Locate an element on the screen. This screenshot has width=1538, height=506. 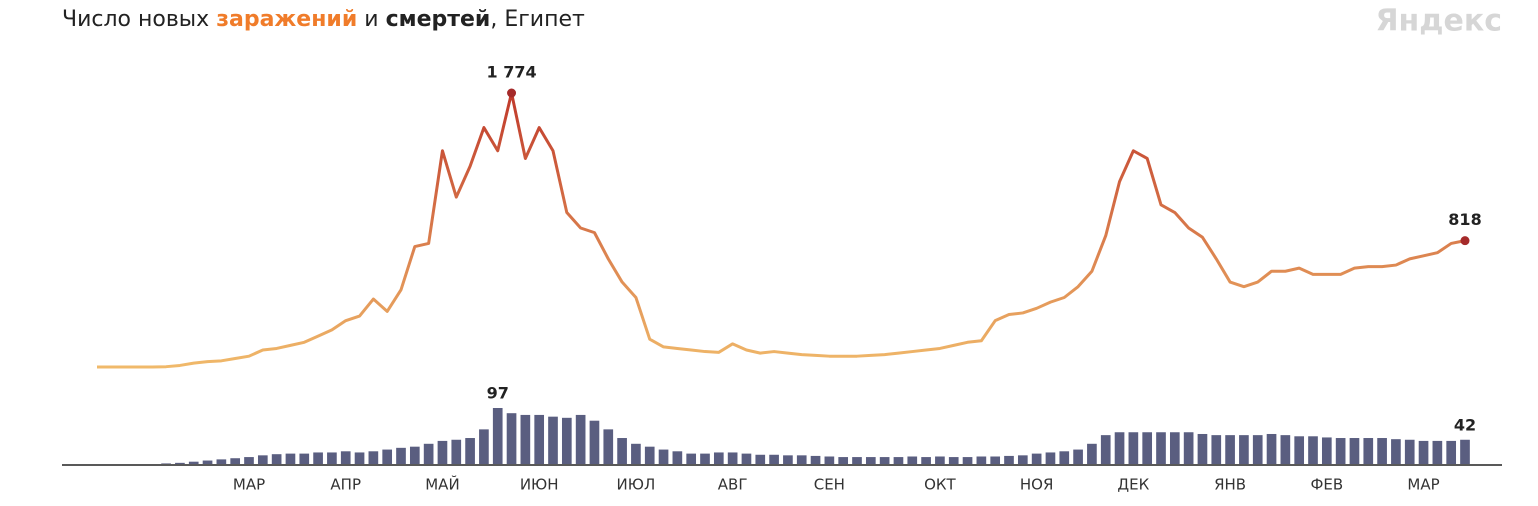
x-tick-label: ЯНВ is located at coordinates (1230, 485).